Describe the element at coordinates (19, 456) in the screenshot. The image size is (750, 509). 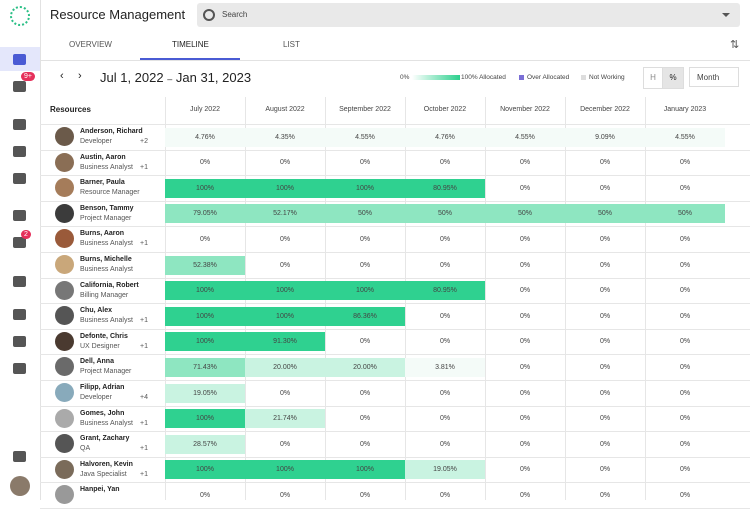
I see `nav-notifications` at that location.